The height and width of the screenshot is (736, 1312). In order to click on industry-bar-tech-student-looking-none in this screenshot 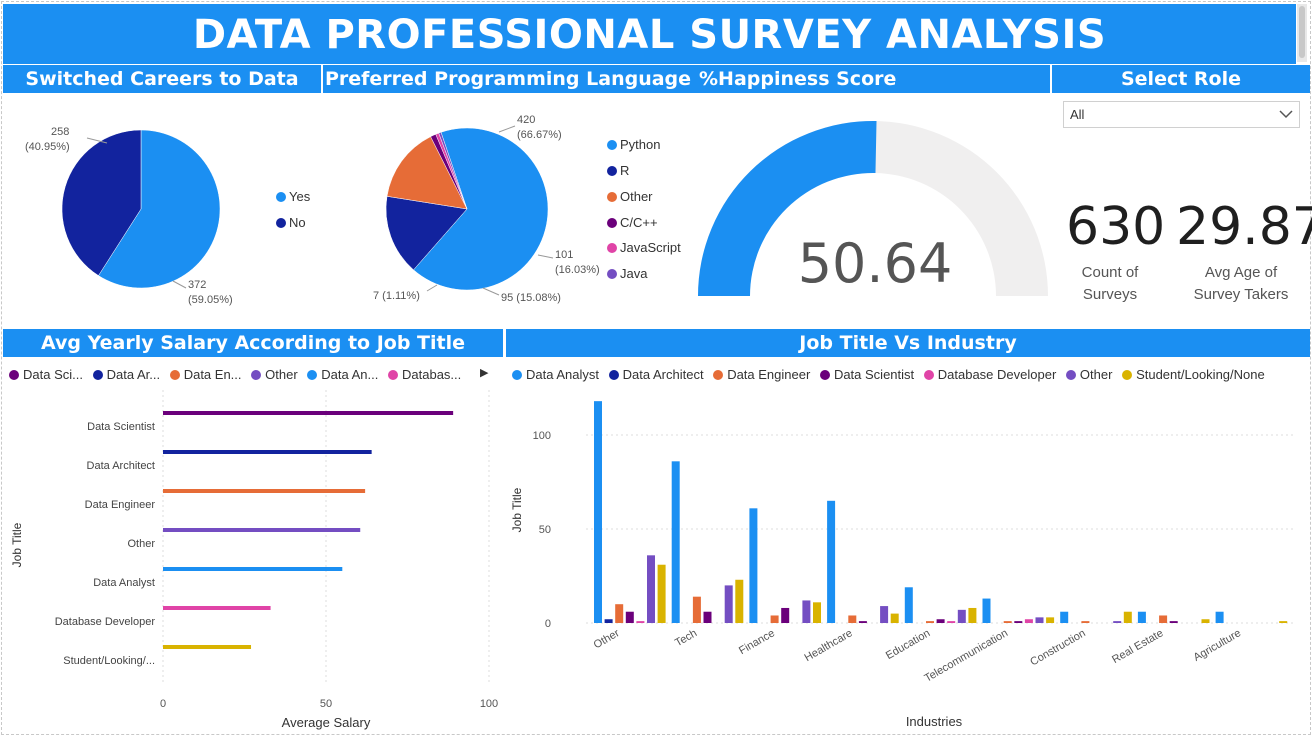, I will do `click(739, 601)`.